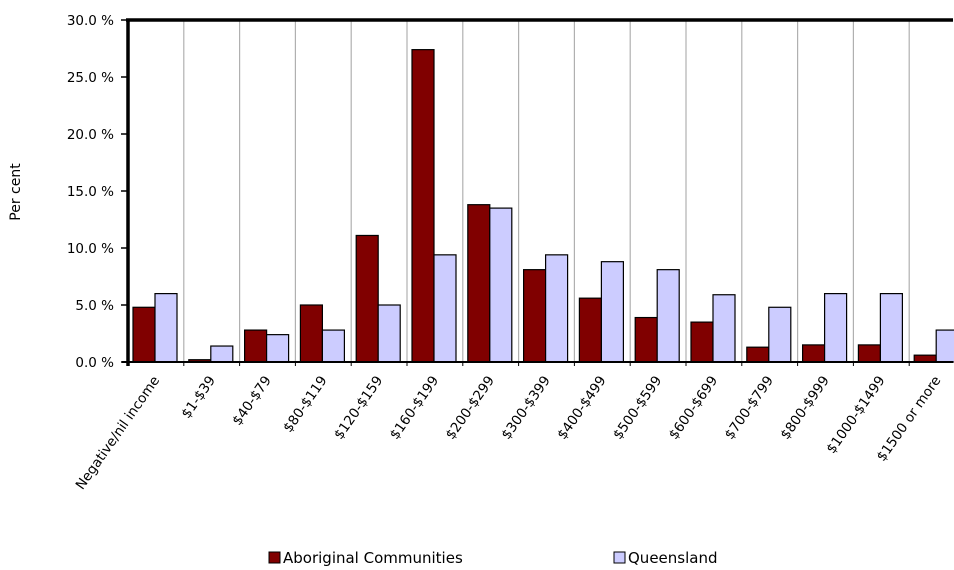 The image size is (954, 570). What do you see at coordinates (470, 407) in the screenshot?
I see `x-tick-label: $200-$299` at bounding box center [470, 407].